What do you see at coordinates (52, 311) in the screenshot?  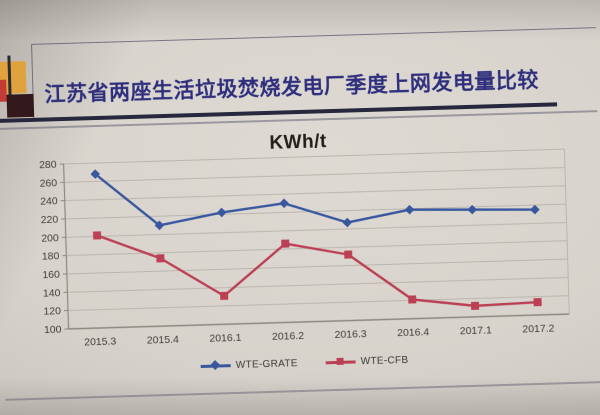 I see `y-axis-label: 120` at bounding box center [52, 311].